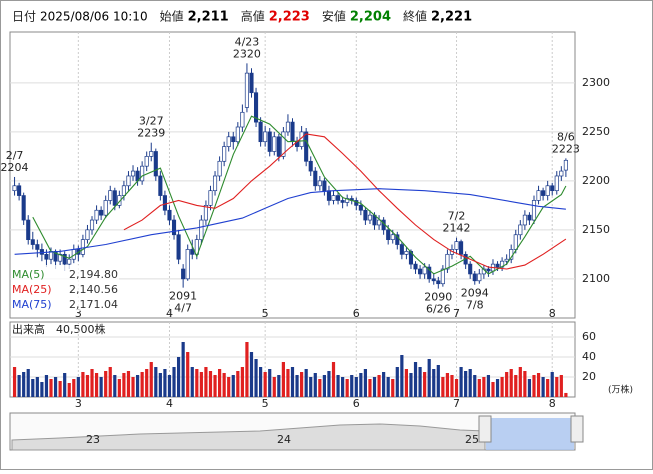 Image resolution: width=653 pixels, height=474 pixels. I want to click on x-tick-label: 4, so click(169, 403).